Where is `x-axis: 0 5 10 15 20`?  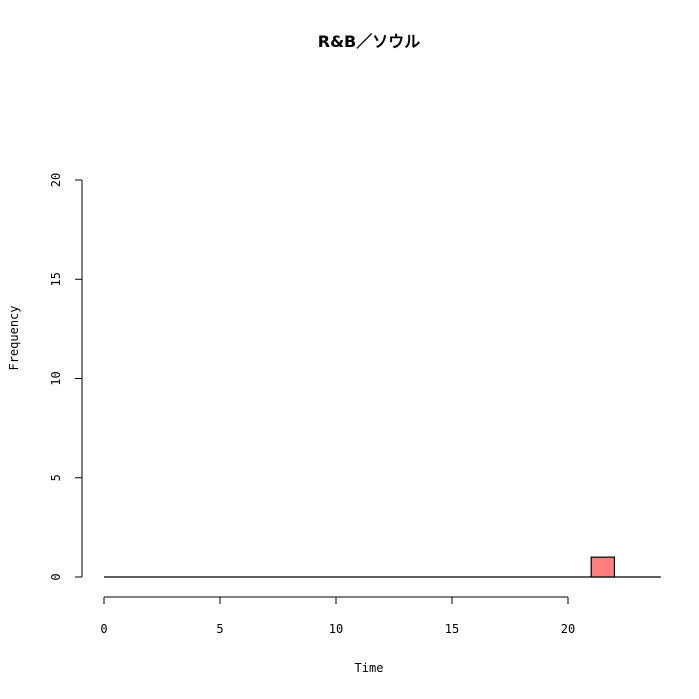
x-axis: 0 5 10 15 20 is located at coordinates (337, 616).